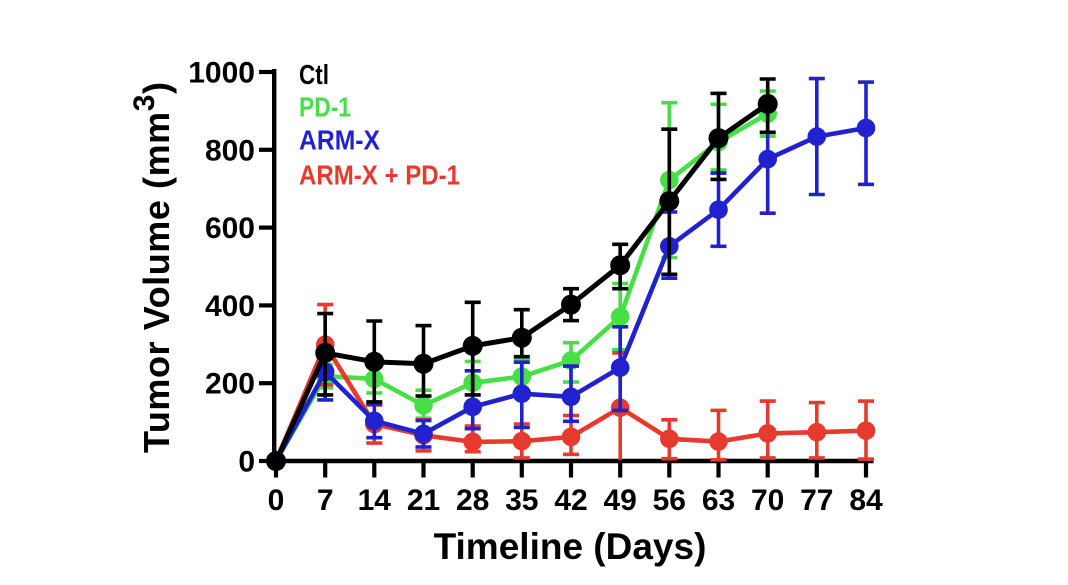 This screenshot has height=585, width=1068. Describe the element at coordinates (230, 228) in the screenshot. I see `svg-text: 600` at that location.